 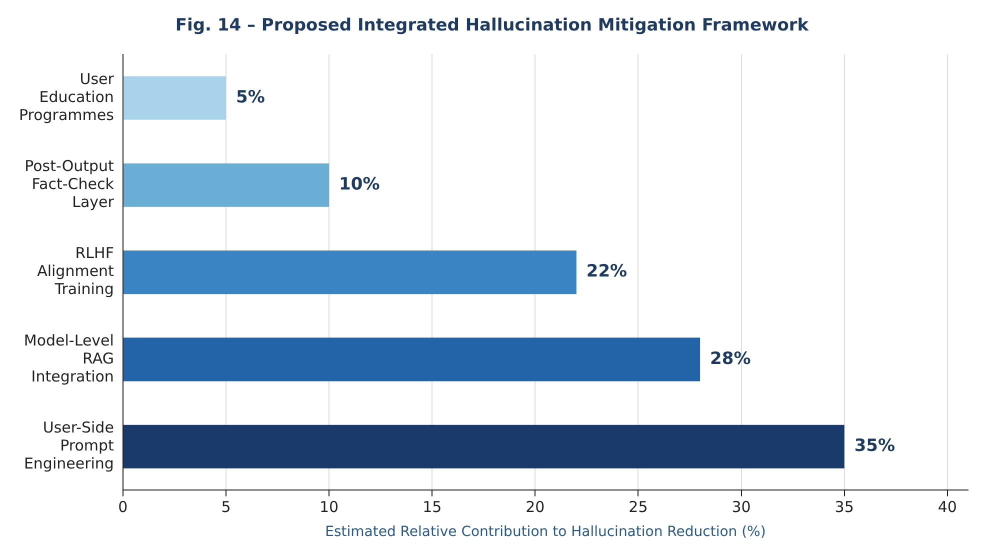 What do you see at coordinates (730, 358) in the screenshot?
I see `data-label: 28%` at bounding box center [730, 358].